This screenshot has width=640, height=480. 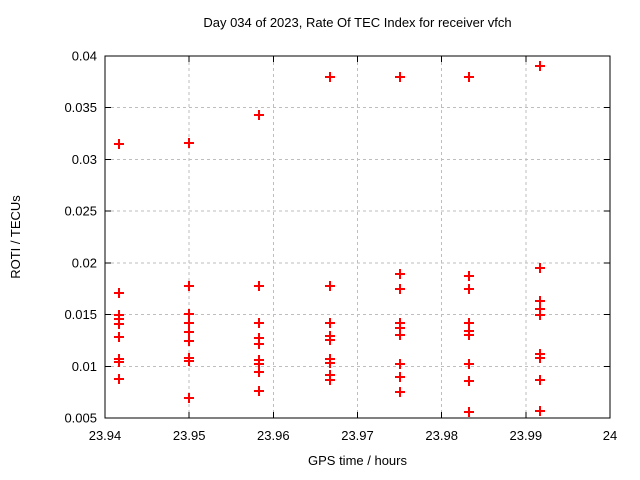 I want to click on x-tick-label: 23.99, so click(x=526, y=435).